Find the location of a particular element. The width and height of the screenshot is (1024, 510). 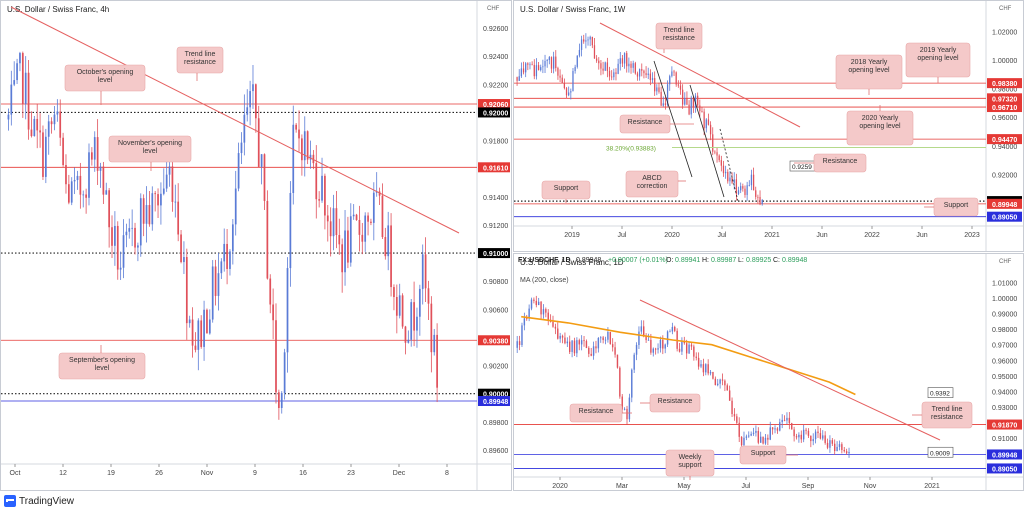

ohlc-c-key: C: is located at coordinates (776, 260).